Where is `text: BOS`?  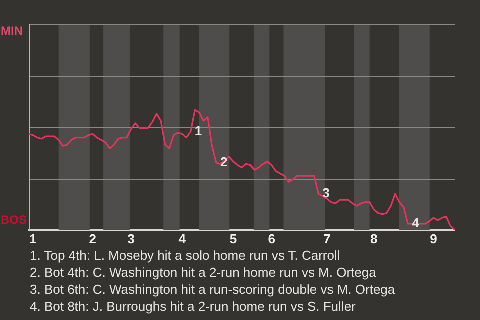
text: BOS is located at coordinates (14, 220).